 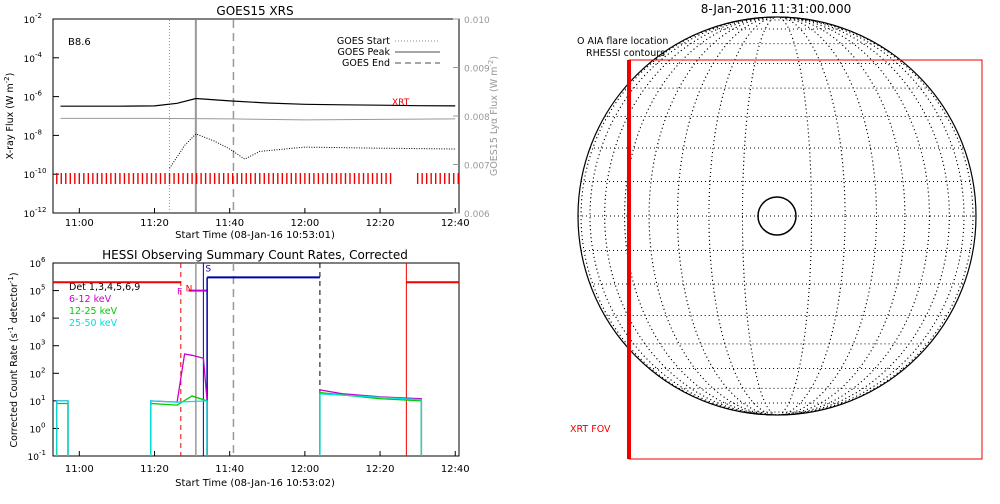 I want to click on hessi-y-tick-exponent: 3, so click(x=43, y=343).